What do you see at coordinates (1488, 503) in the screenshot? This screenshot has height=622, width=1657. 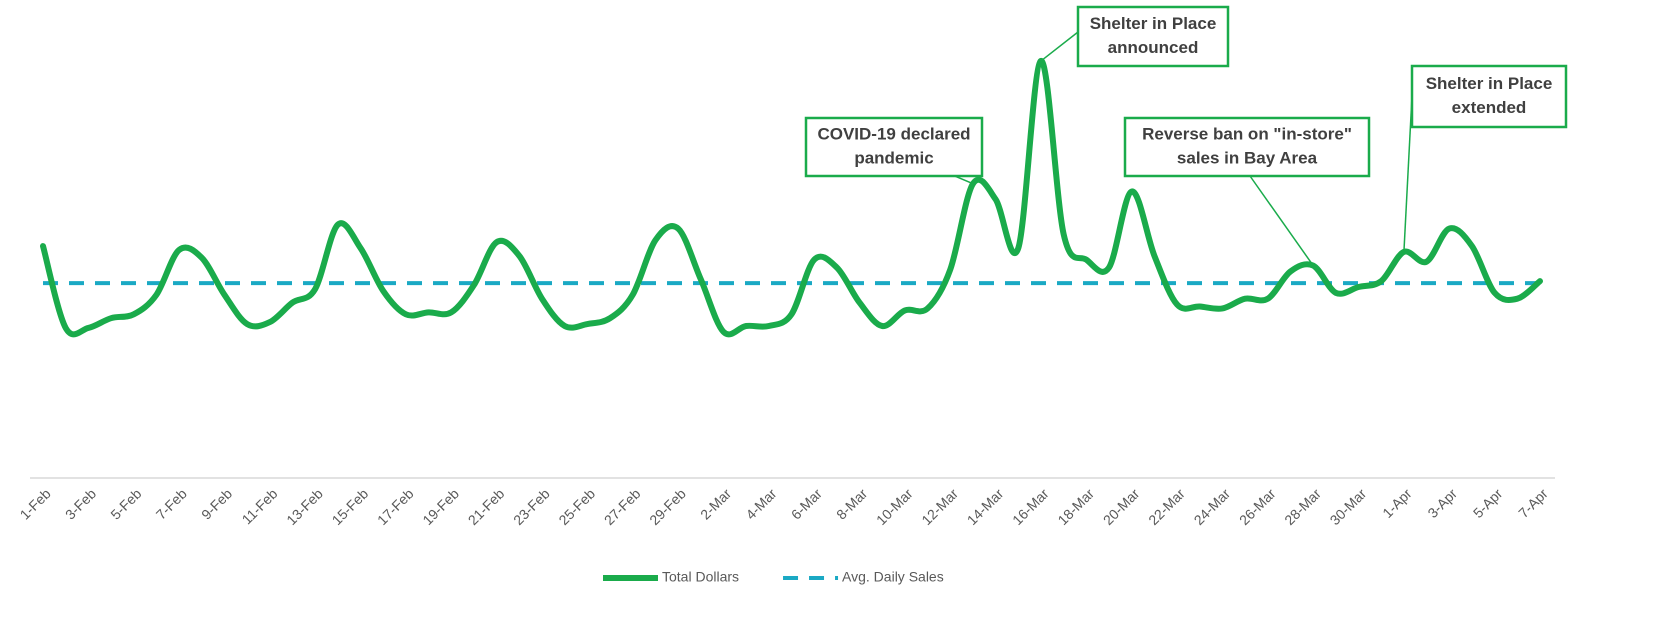 I see `x-tick-label: 5-Apr` at bounding box center [1488, 503].